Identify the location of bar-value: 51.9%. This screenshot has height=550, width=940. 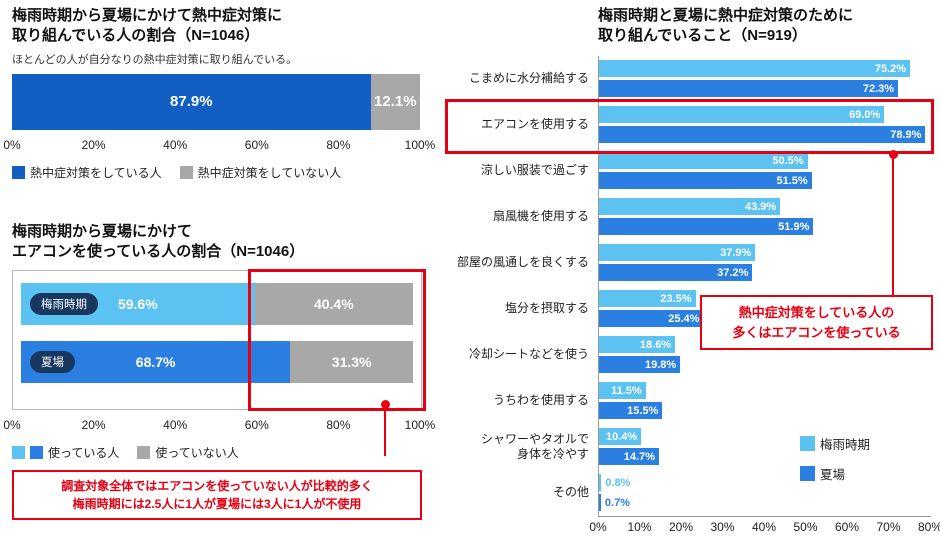
(794, 226).